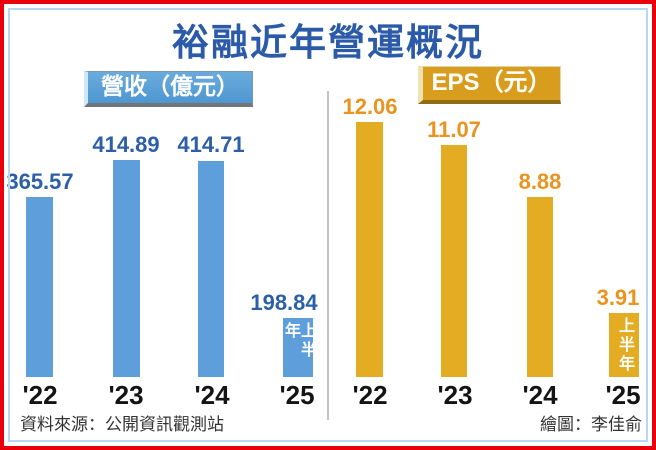 This screenshot has width=656, height=450. I want to click on eps-bar-25: 上半年, so click(624, 345).